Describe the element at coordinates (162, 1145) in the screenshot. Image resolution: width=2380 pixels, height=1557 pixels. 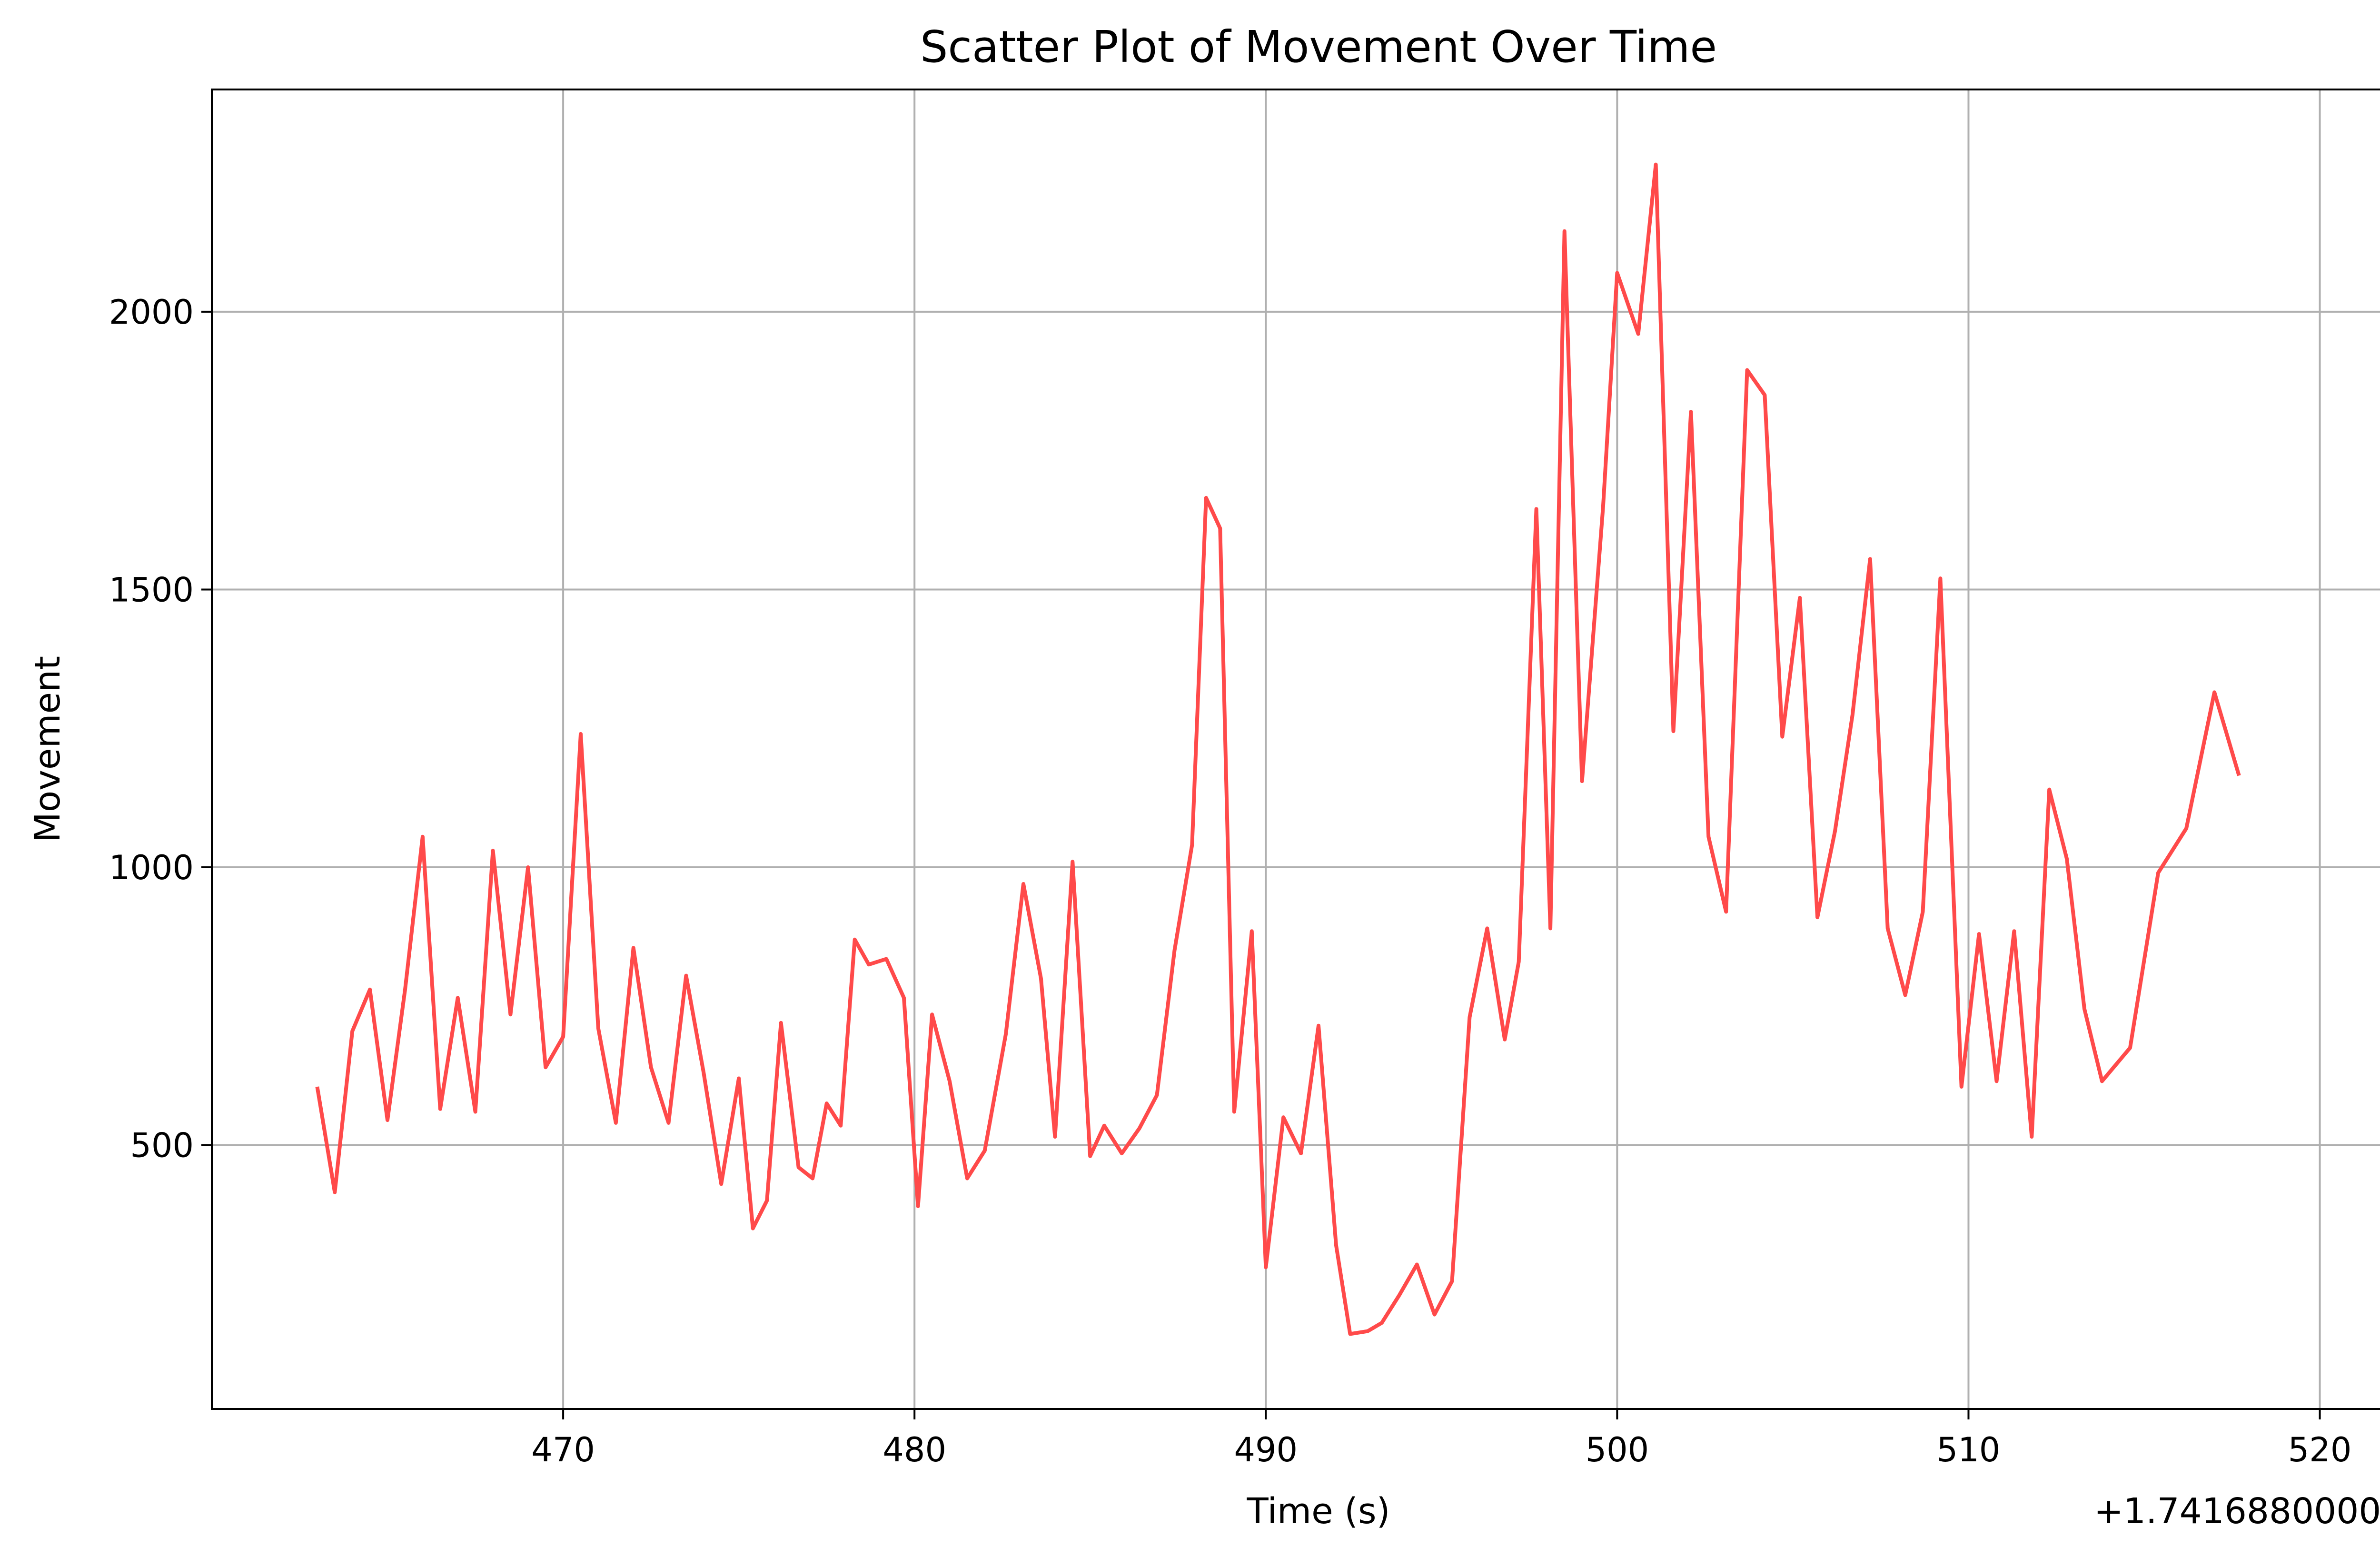
I see `y-tick-label: 500` at that location.